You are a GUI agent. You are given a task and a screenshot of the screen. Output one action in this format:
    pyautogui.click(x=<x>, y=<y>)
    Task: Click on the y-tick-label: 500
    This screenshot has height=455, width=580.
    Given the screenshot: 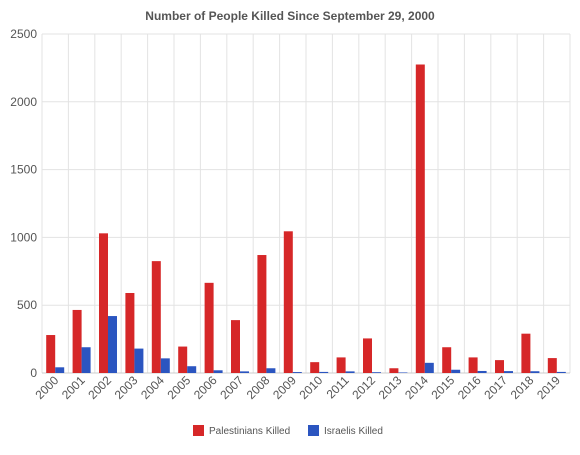 What is the action you would take?
    pyautogui.click(x=27, y=305)
    